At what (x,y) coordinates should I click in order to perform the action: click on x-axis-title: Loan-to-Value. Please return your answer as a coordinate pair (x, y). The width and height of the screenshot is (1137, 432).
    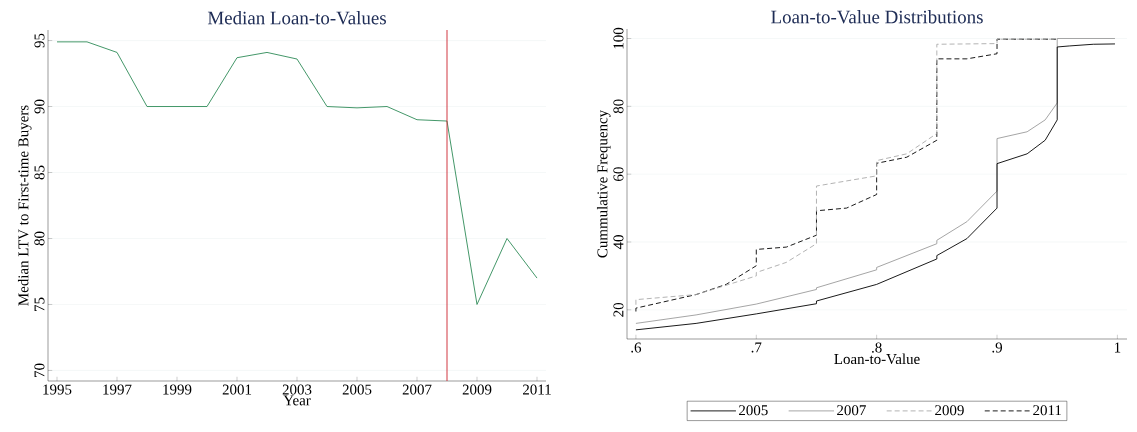
    Looking at the image, I should click on (877, 359).